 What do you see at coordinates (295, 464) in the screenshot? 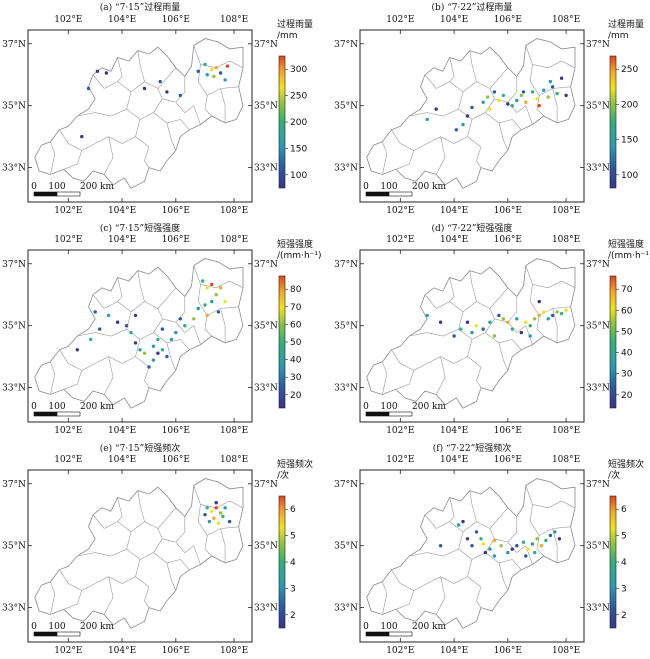
I see `colorbar-title: 短强频次` at bounding box center [295, 464].